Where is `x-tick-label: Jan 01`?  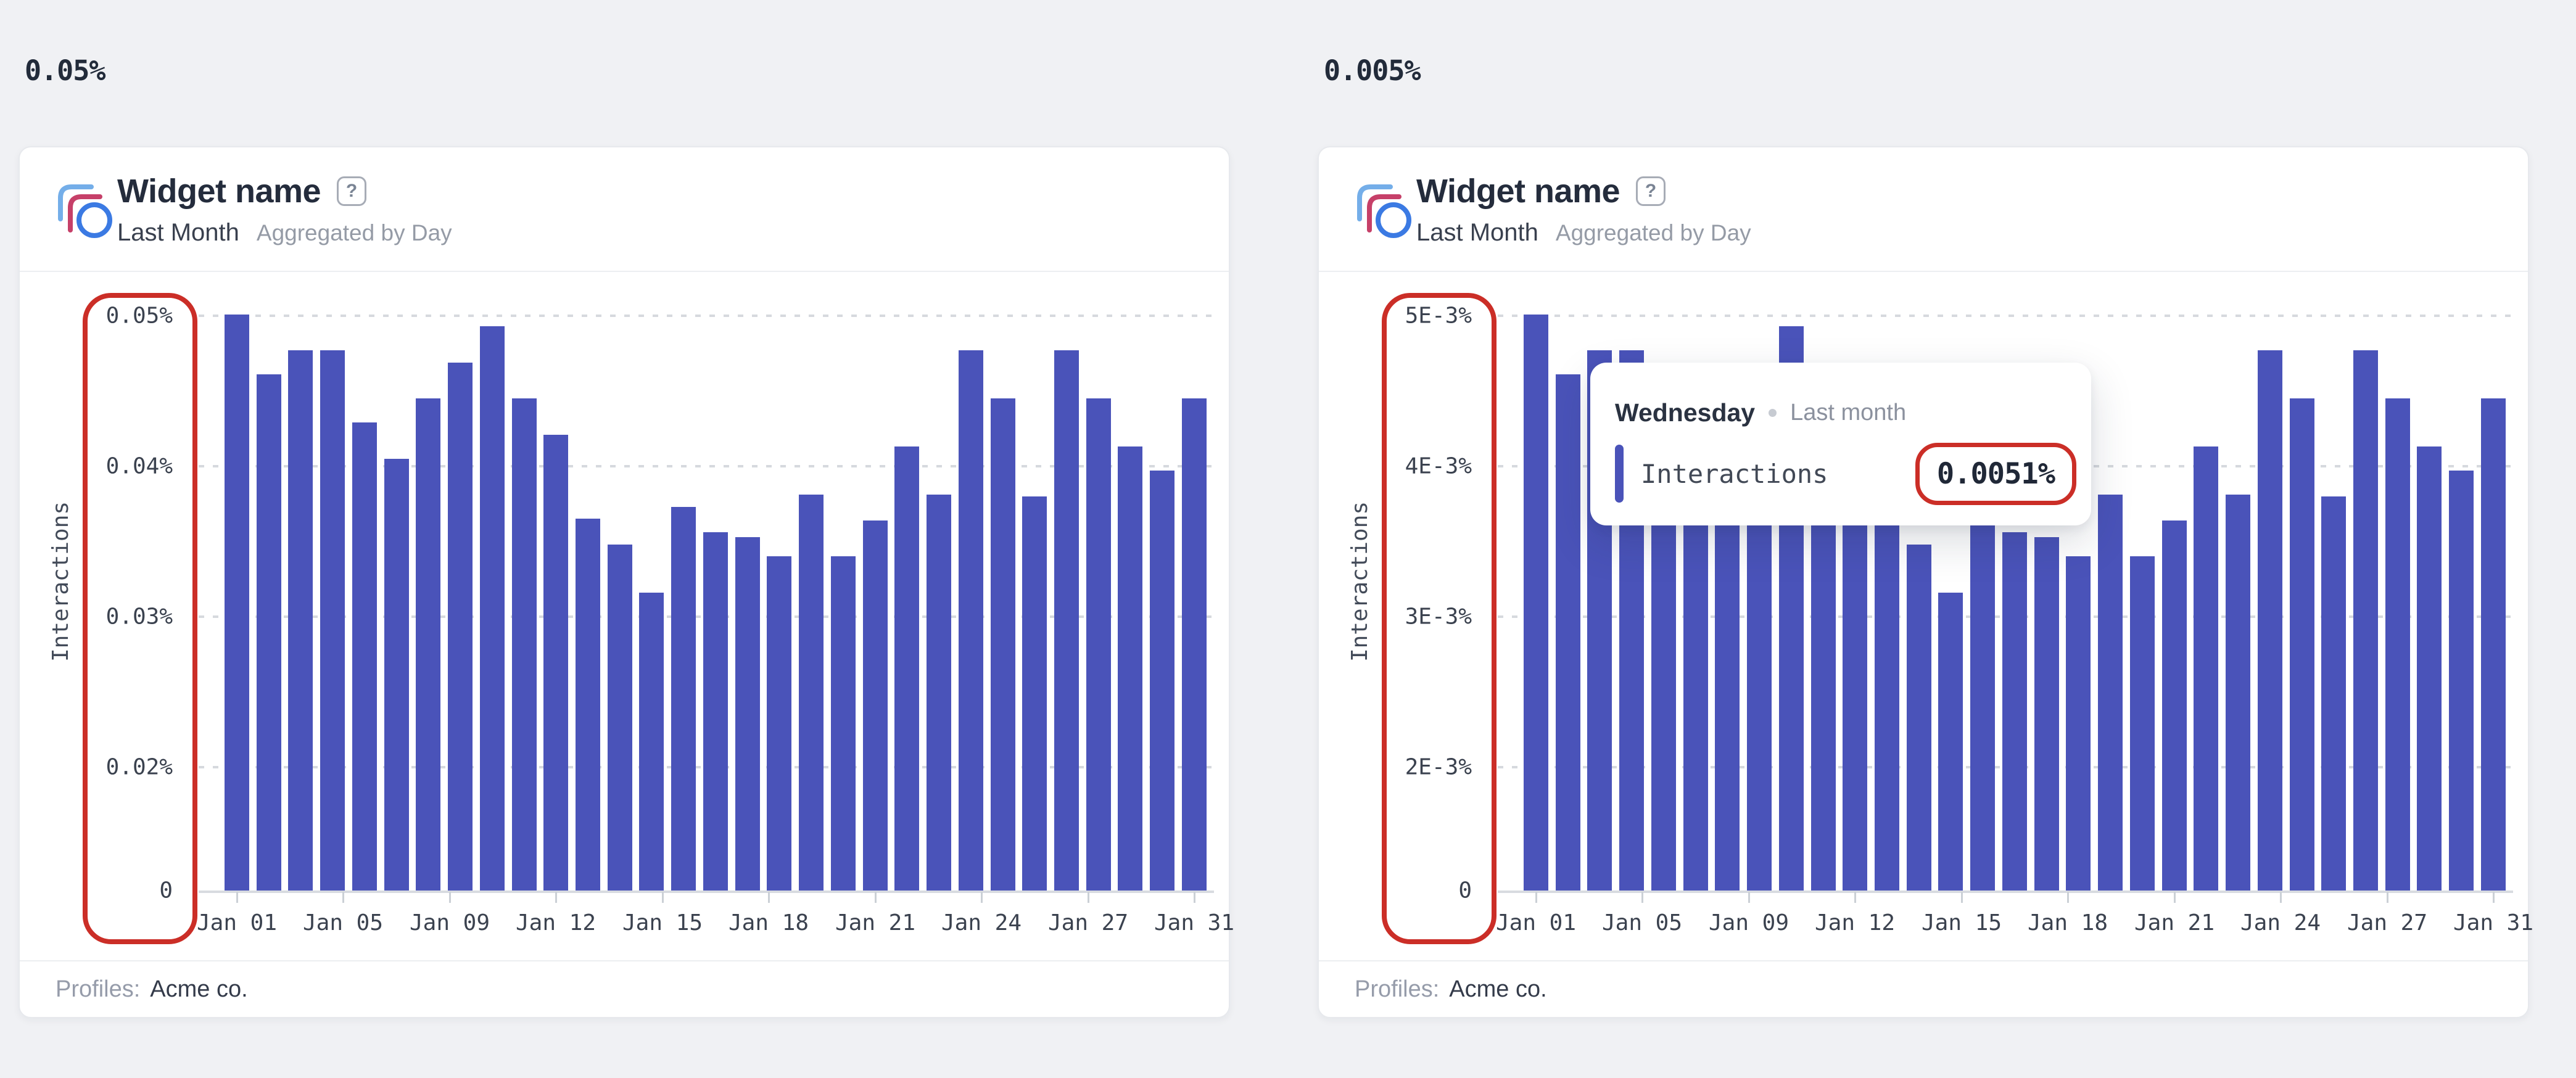
x-tick-label: Jan 01 is located at coordinates (237, 923).